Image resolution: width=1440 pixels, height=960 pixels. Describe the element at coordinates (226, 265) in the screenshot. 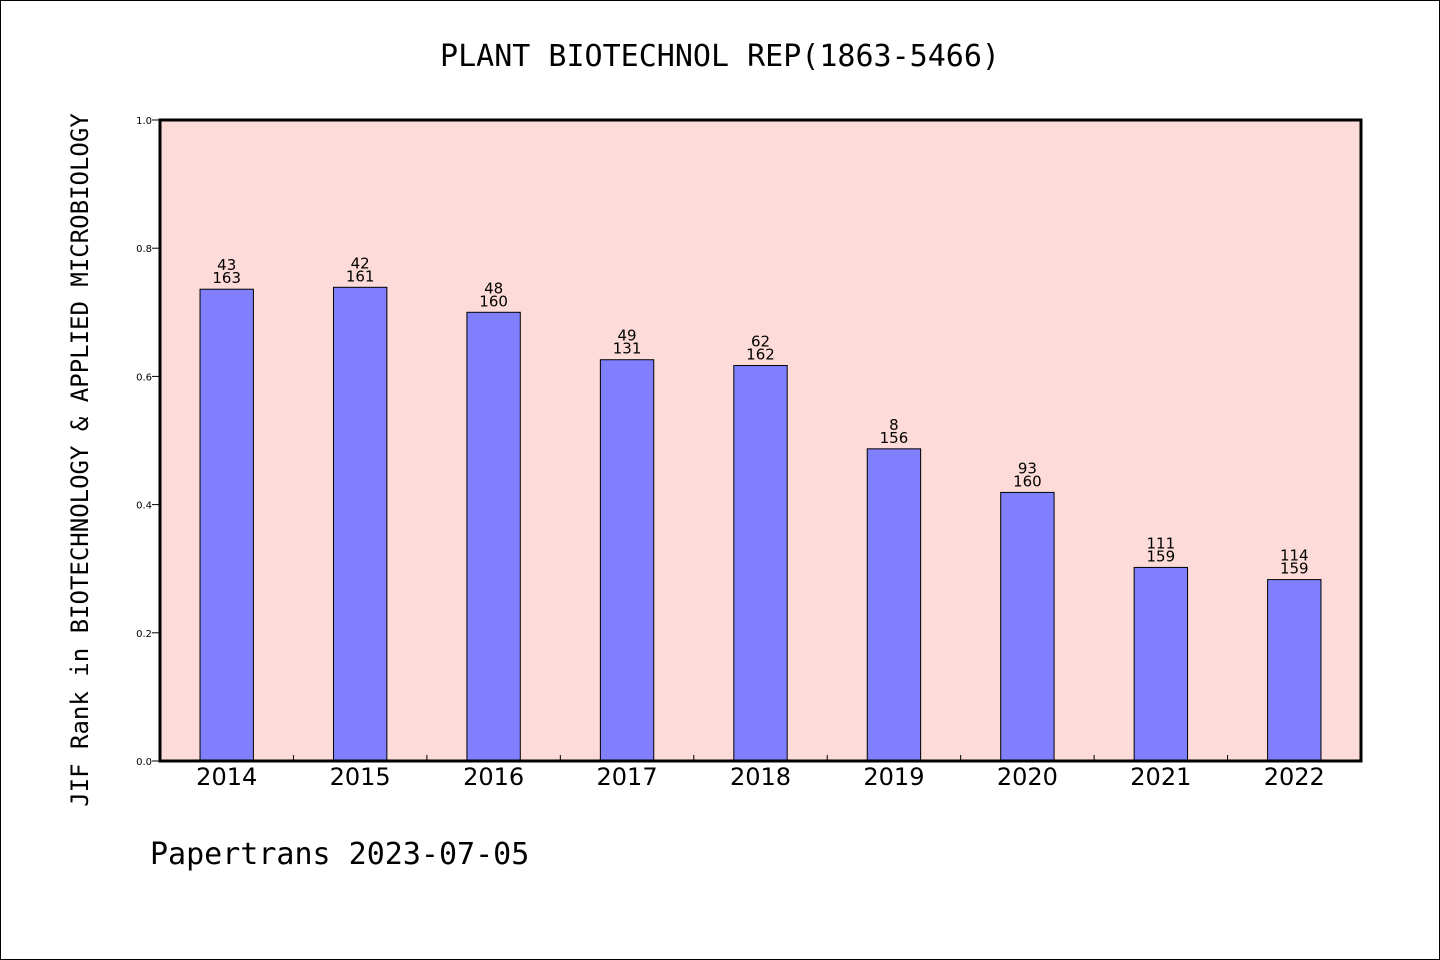

I see `bar-rank-label: 43` at that location.